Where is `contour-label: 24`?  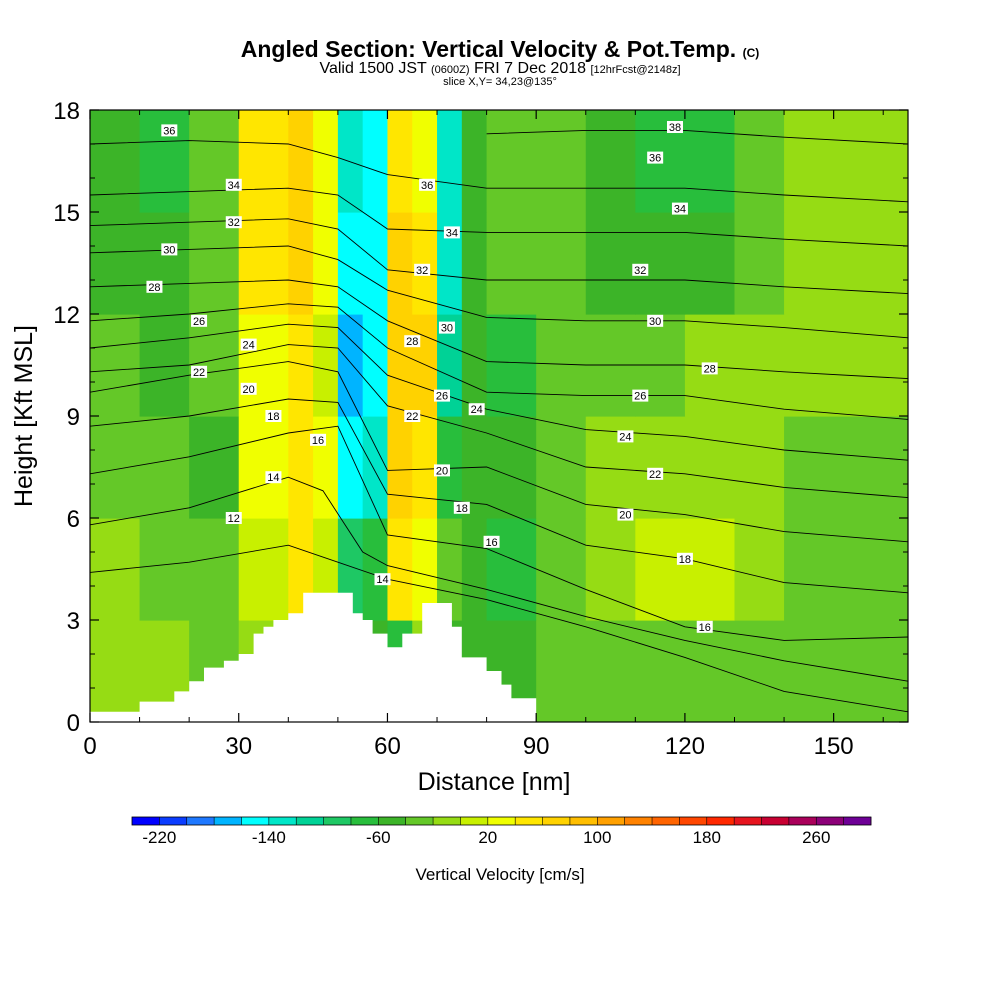 contour-label: 24 is located at coordinates (625, 437).